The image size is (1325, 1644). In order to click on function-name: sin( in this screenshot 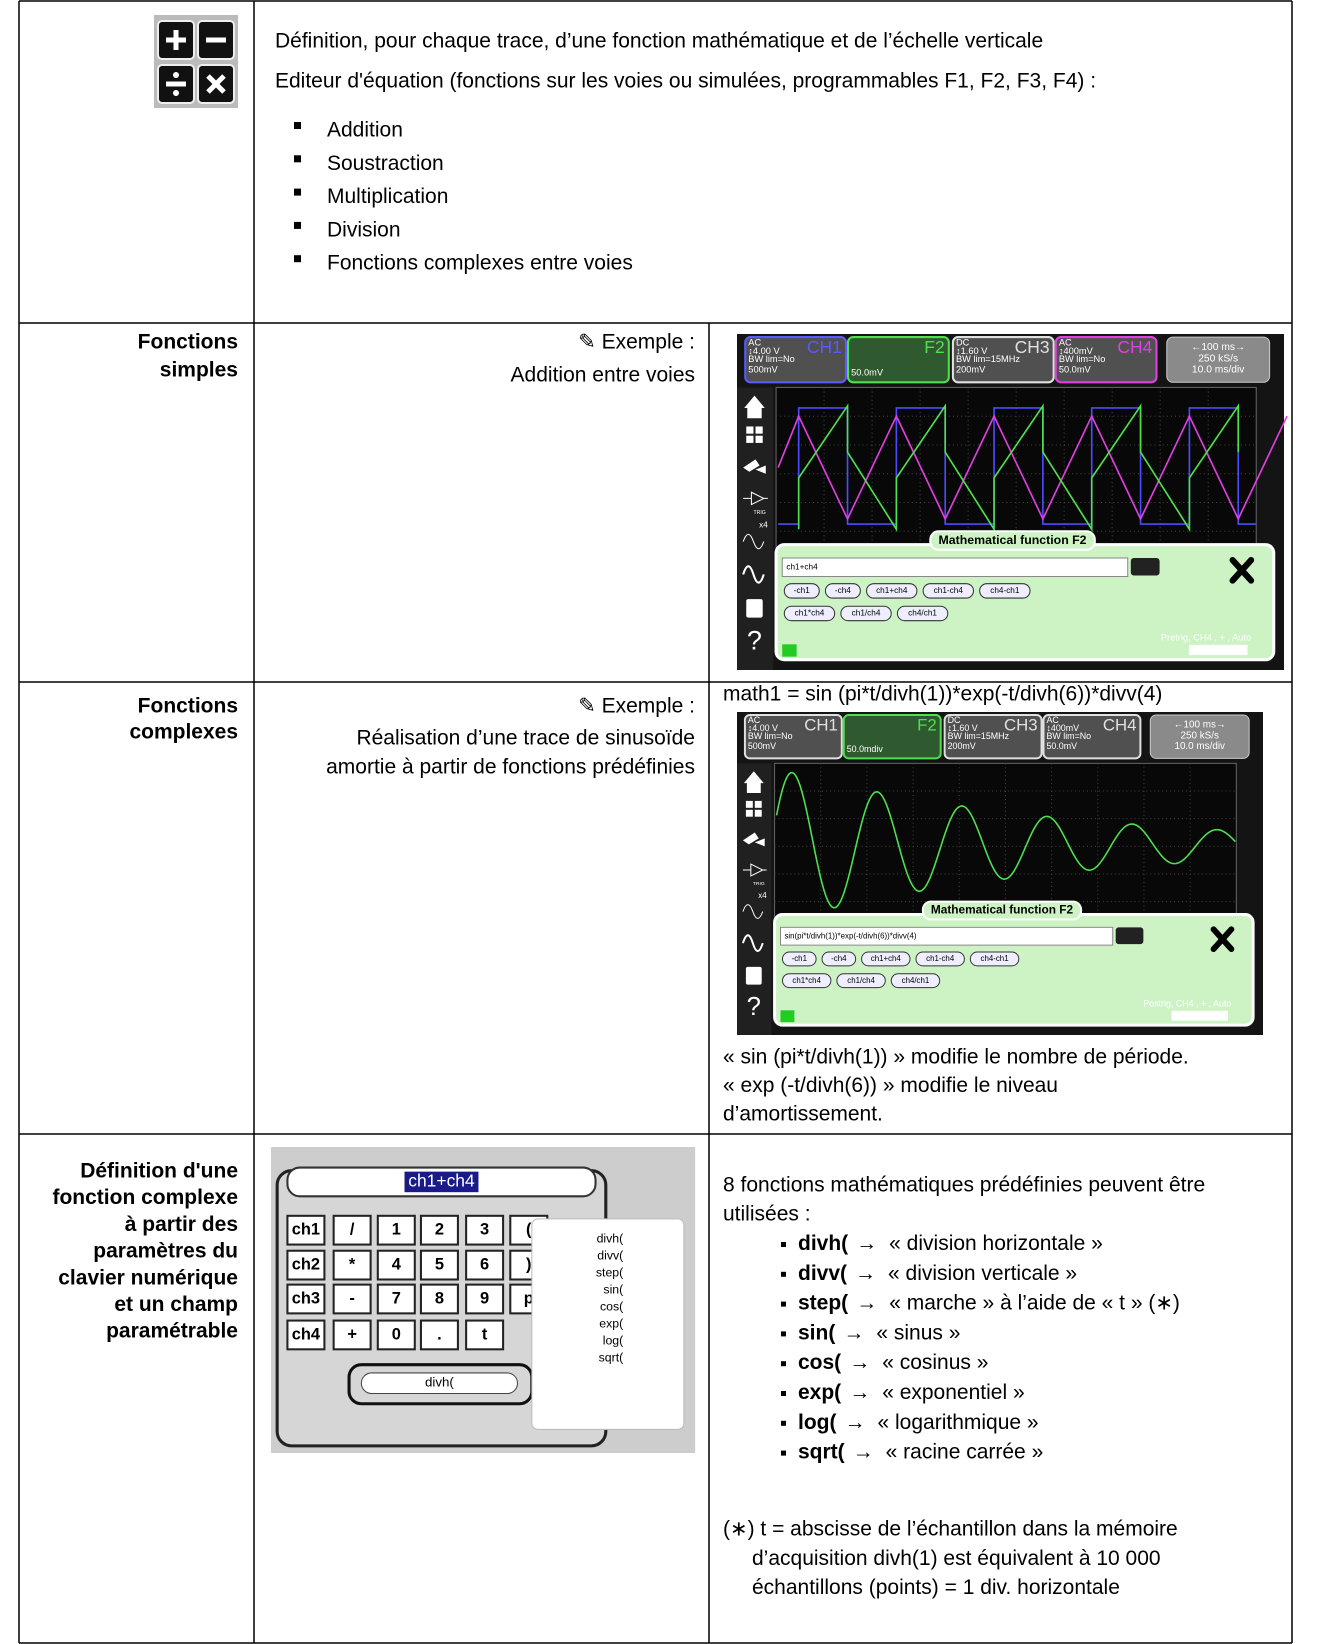, I will do `click(816, 1332)`.